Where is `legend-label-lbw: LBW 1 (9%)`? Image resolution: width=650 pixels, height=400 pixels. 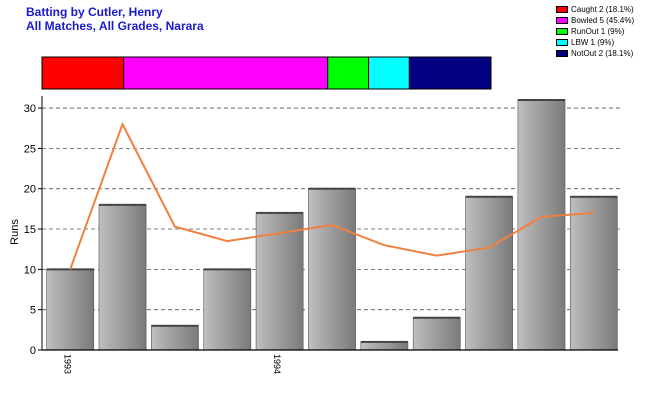 legend-label-lbw: LBW 1 (9%) is located at coordinates (593, 42).